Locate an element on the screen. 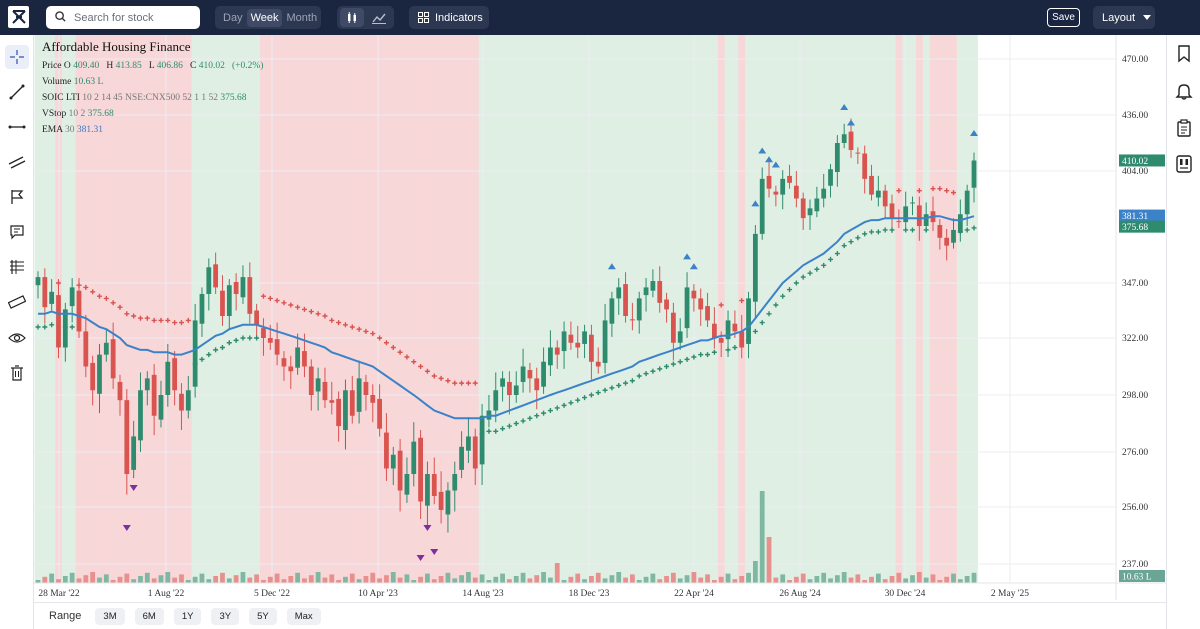 Image resolution: width=1200 pixels, height=629 pixels. range-3y-button: 3Y is located at coordinates (225, 616).